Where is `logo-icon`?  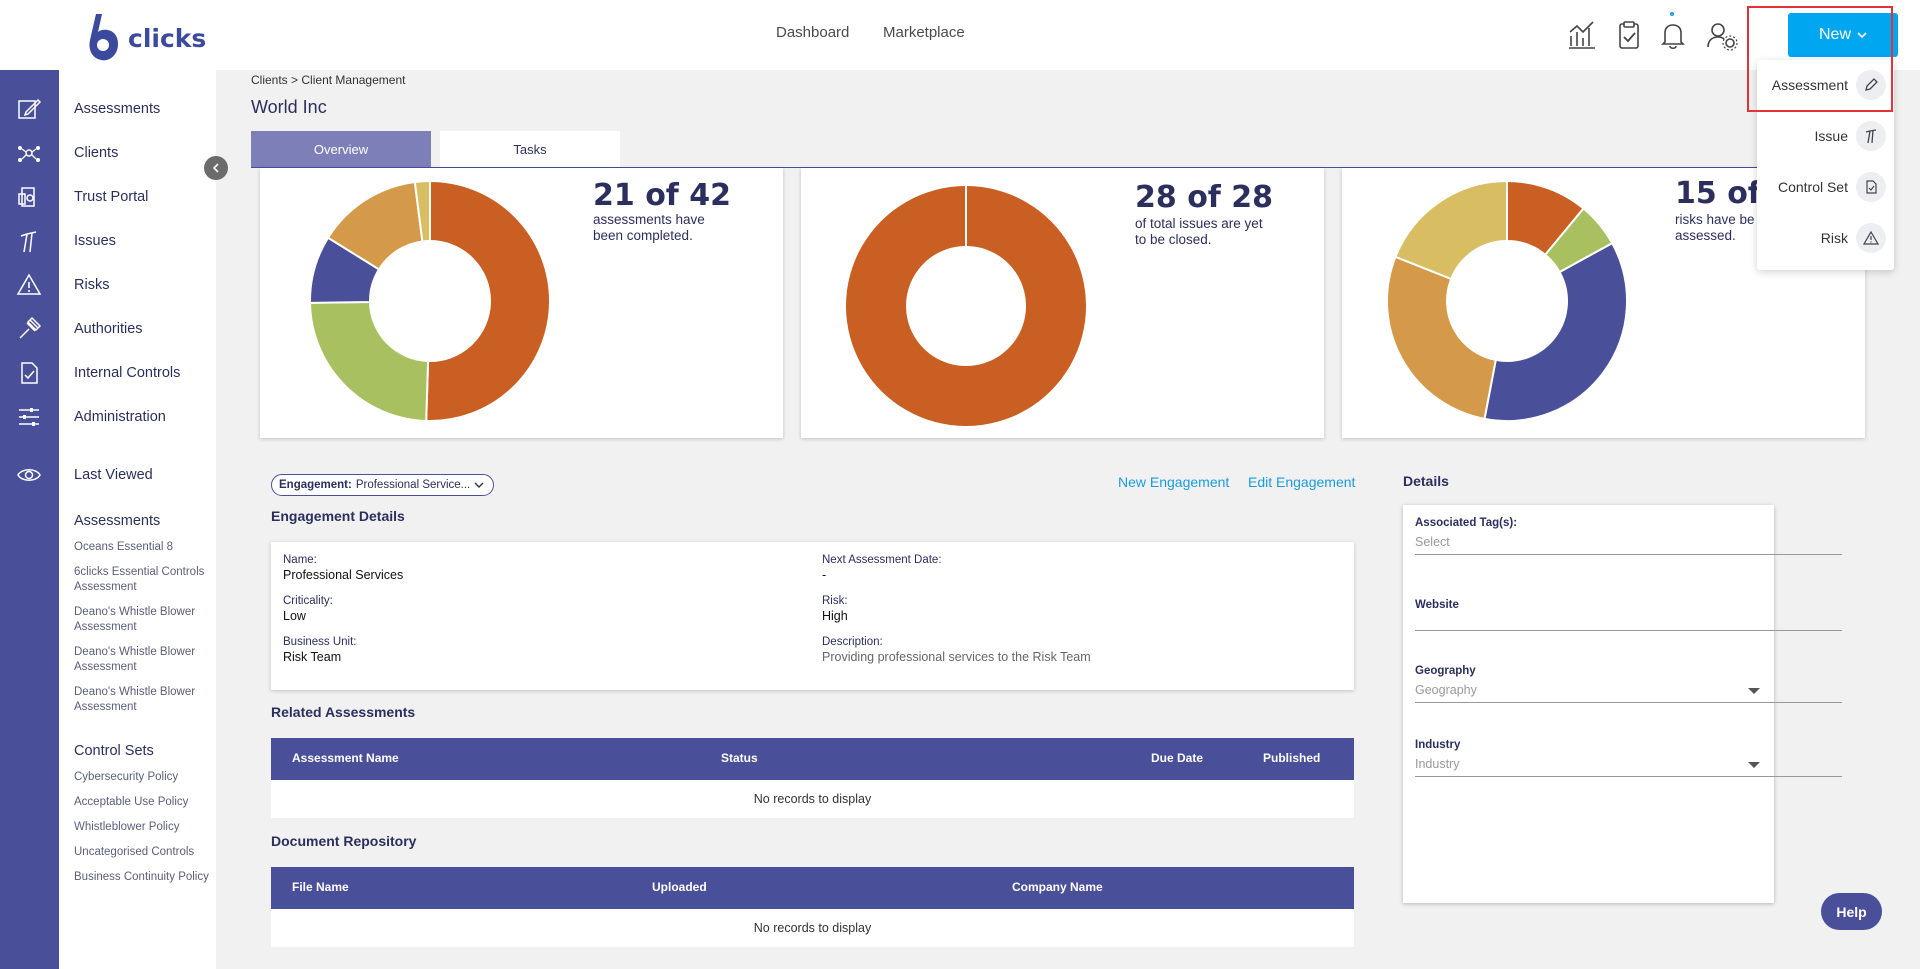 logo-icon is located at coordinates (143, 36).